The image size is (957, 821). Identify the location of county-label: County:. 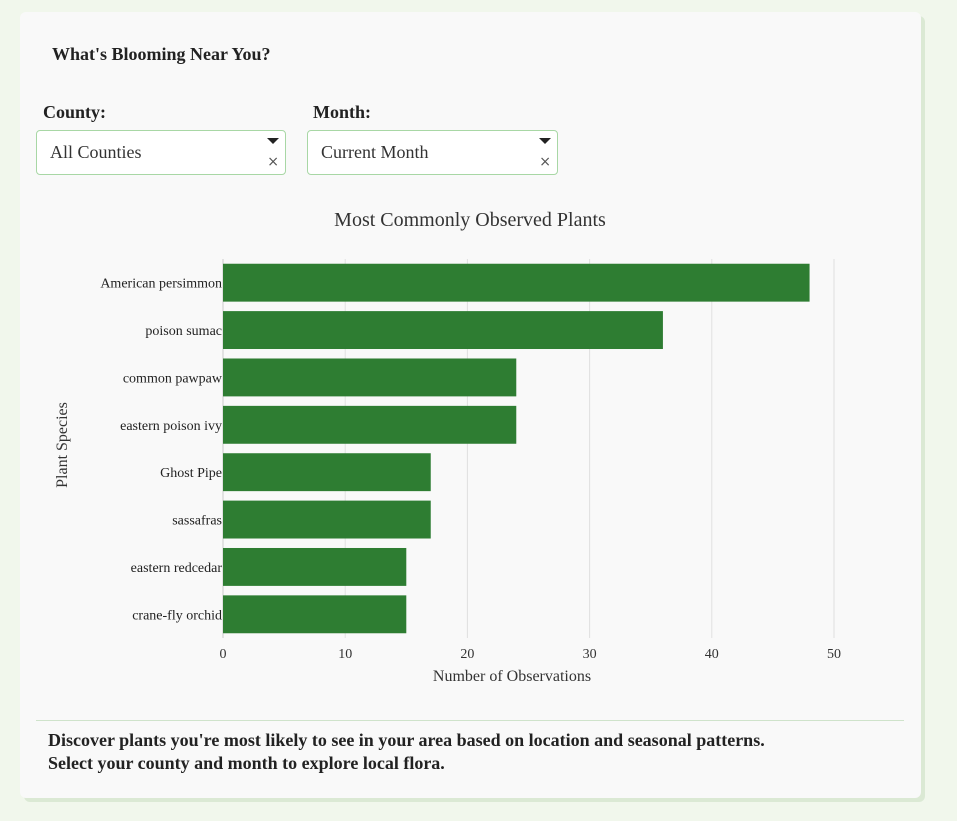
(75, 112).